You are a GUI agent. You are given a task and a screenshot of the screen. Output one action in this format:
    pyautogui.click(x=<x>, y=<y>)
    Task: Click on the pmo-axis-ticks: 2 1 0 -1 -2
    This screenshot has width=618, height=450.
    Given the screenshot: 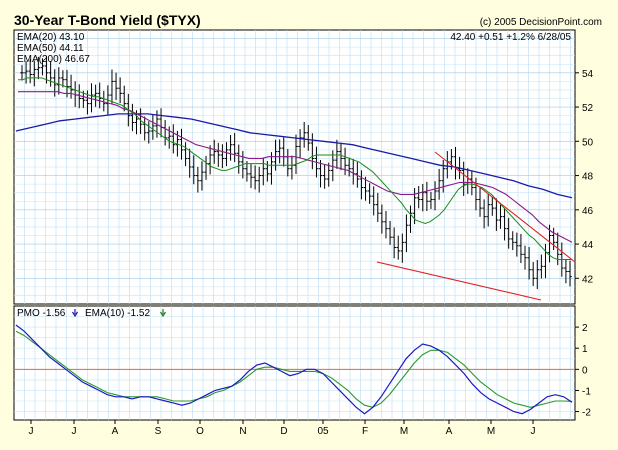 What is the action you would take?
    pyautogui.click(x=583, y=371)
    